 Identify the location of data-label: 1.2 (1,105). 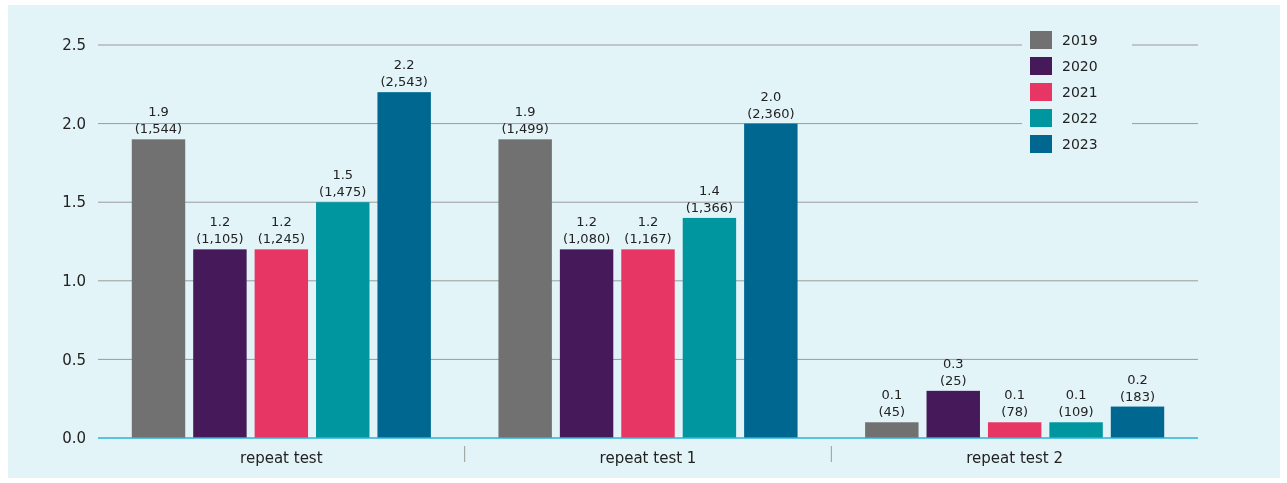
(220, 230).